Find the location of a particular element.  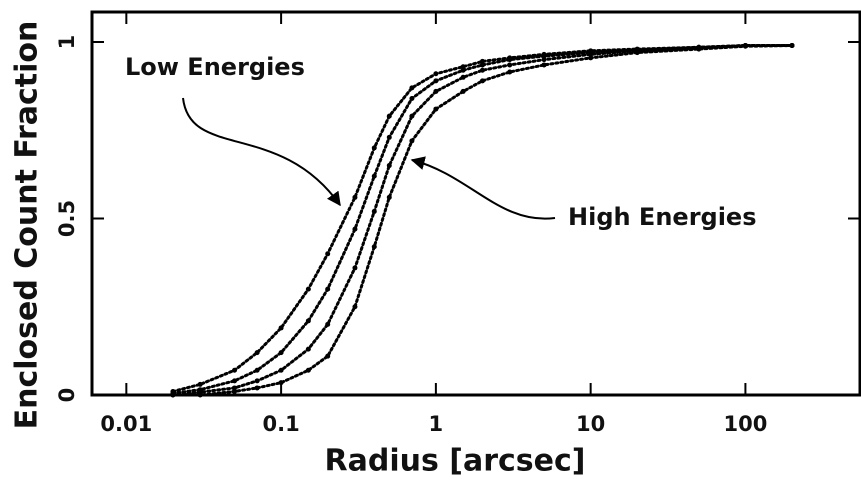

y-tick-label: 0 is located at coordinates (67, 395).